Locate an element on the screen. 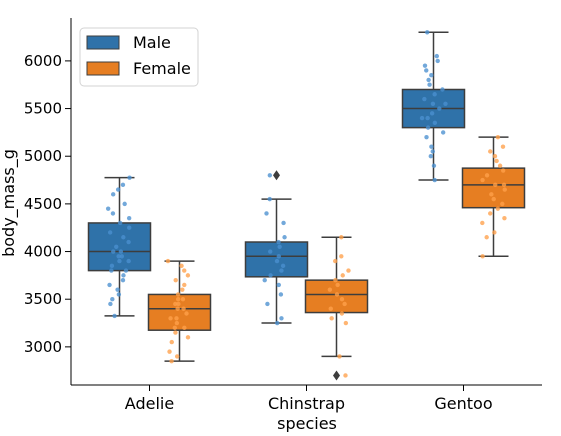 The image size is (561, 436). x-axis-label: species is located at coordinates (307, 423).